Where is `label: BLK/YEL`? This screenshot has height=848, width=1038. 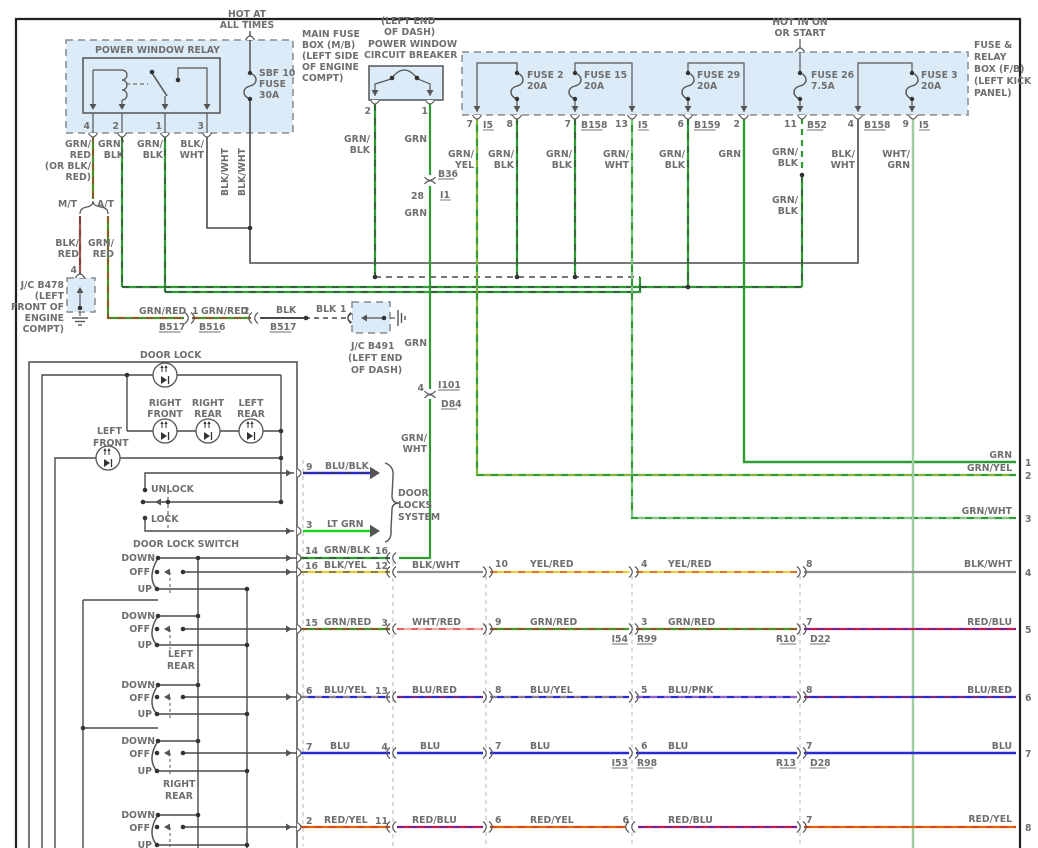
label: BLK/YEL is located at coordinates (345, 565).